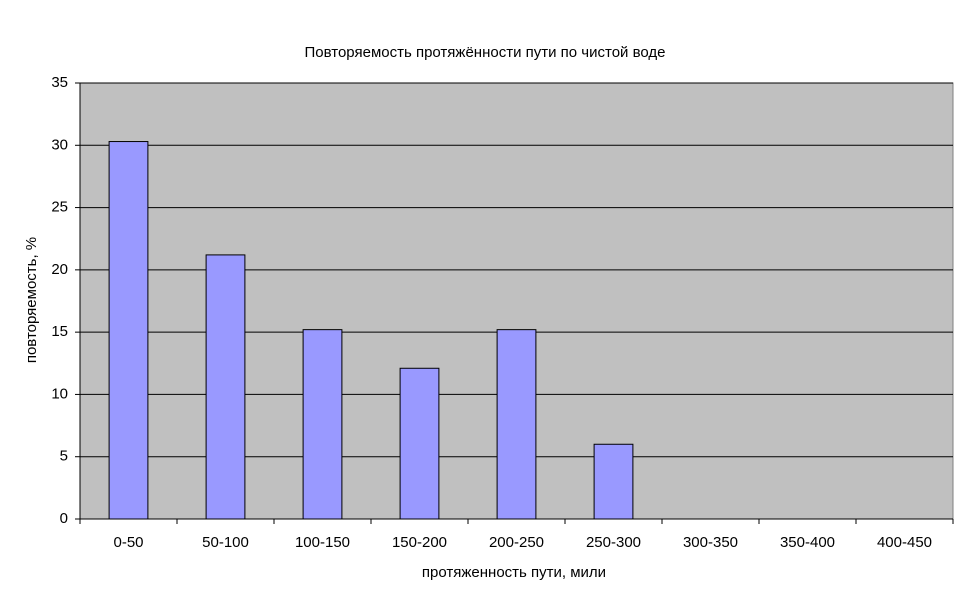  I want to click on y-tick-label: 10, so click(59, 393).